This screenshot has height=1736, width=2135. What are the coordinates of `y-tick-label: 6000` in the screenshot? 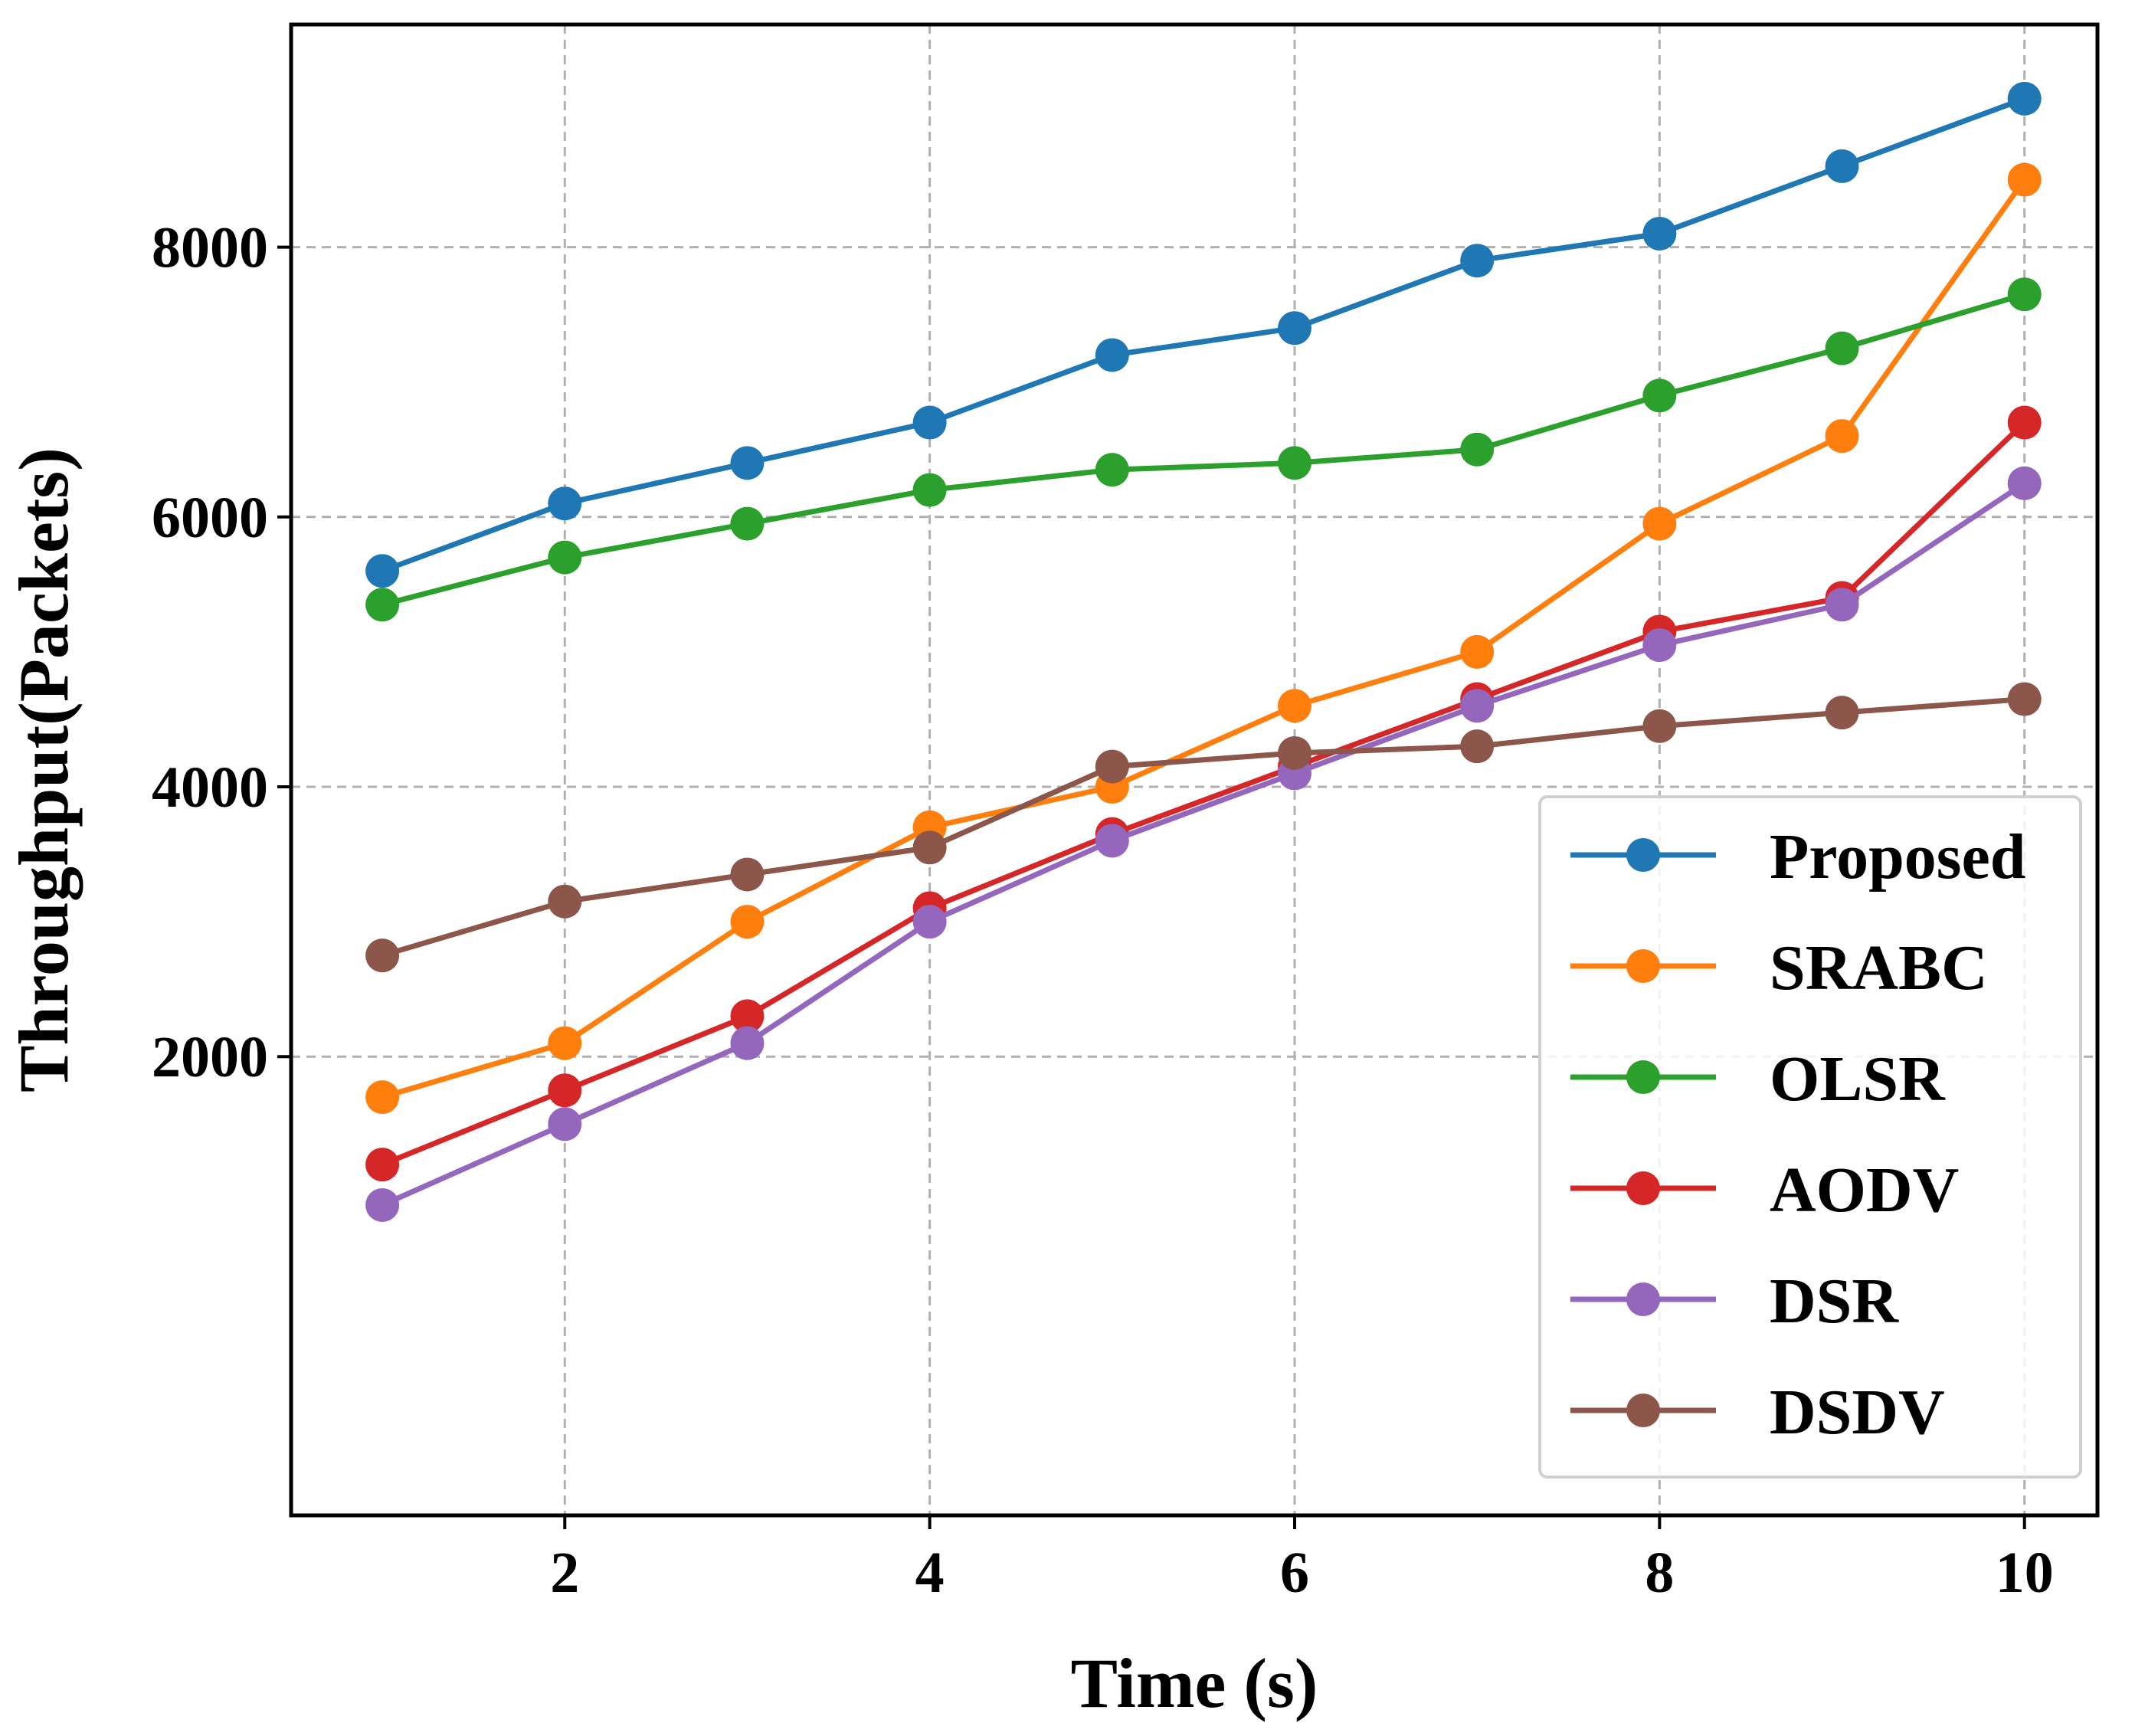 It's located at (210, 518).